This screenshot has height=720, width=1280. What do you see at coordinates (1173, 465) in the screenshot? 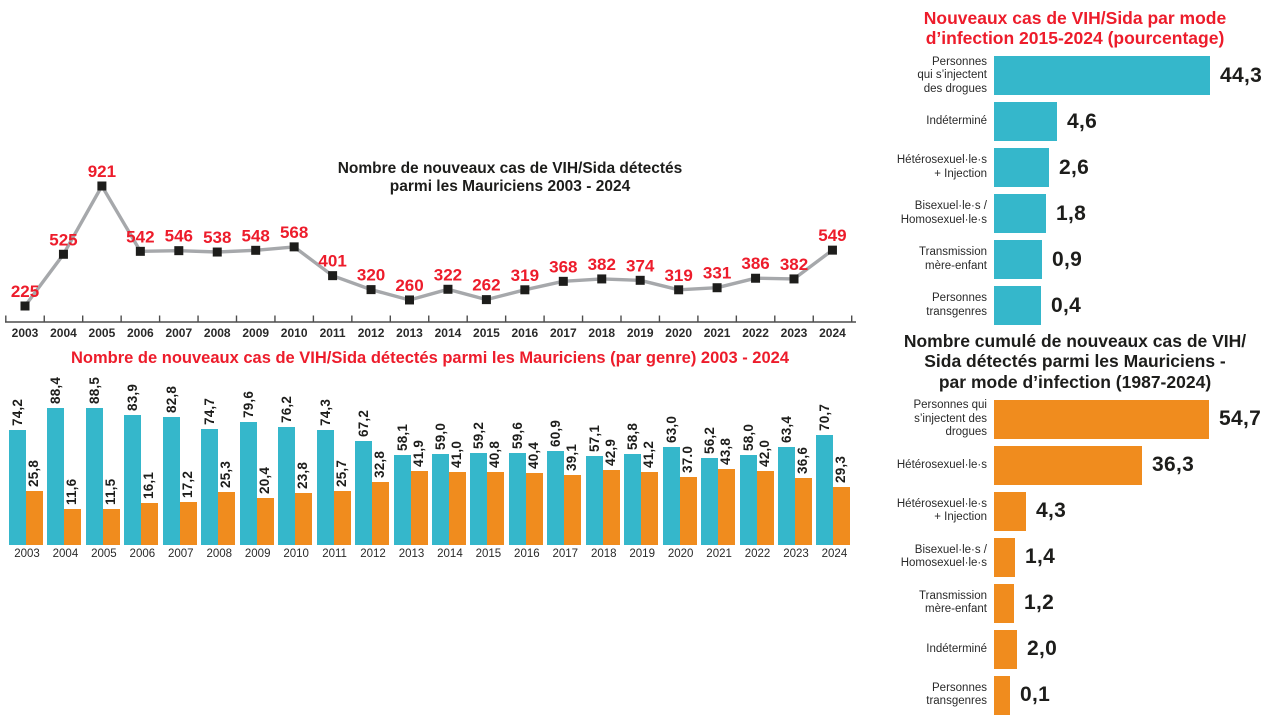
I see `hbar-value-label: 36,3` at bounding box center [1173, 465].